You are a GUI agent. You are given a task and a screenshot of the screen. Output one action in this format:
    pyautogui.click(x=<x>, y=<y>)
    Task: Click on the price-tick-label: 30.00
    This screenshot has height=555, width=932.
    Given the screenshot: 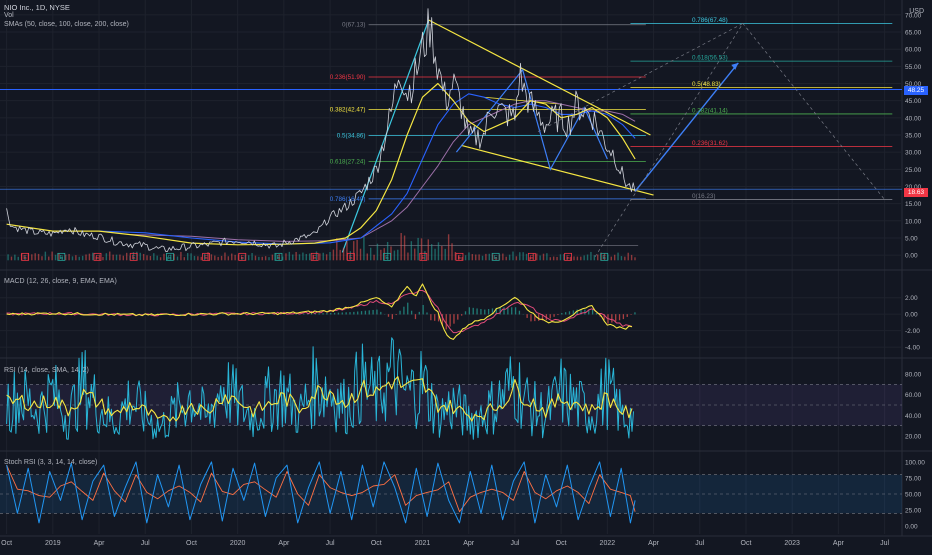 What is the action you would take?
    pyautogui.click(x=913, y=153)
    